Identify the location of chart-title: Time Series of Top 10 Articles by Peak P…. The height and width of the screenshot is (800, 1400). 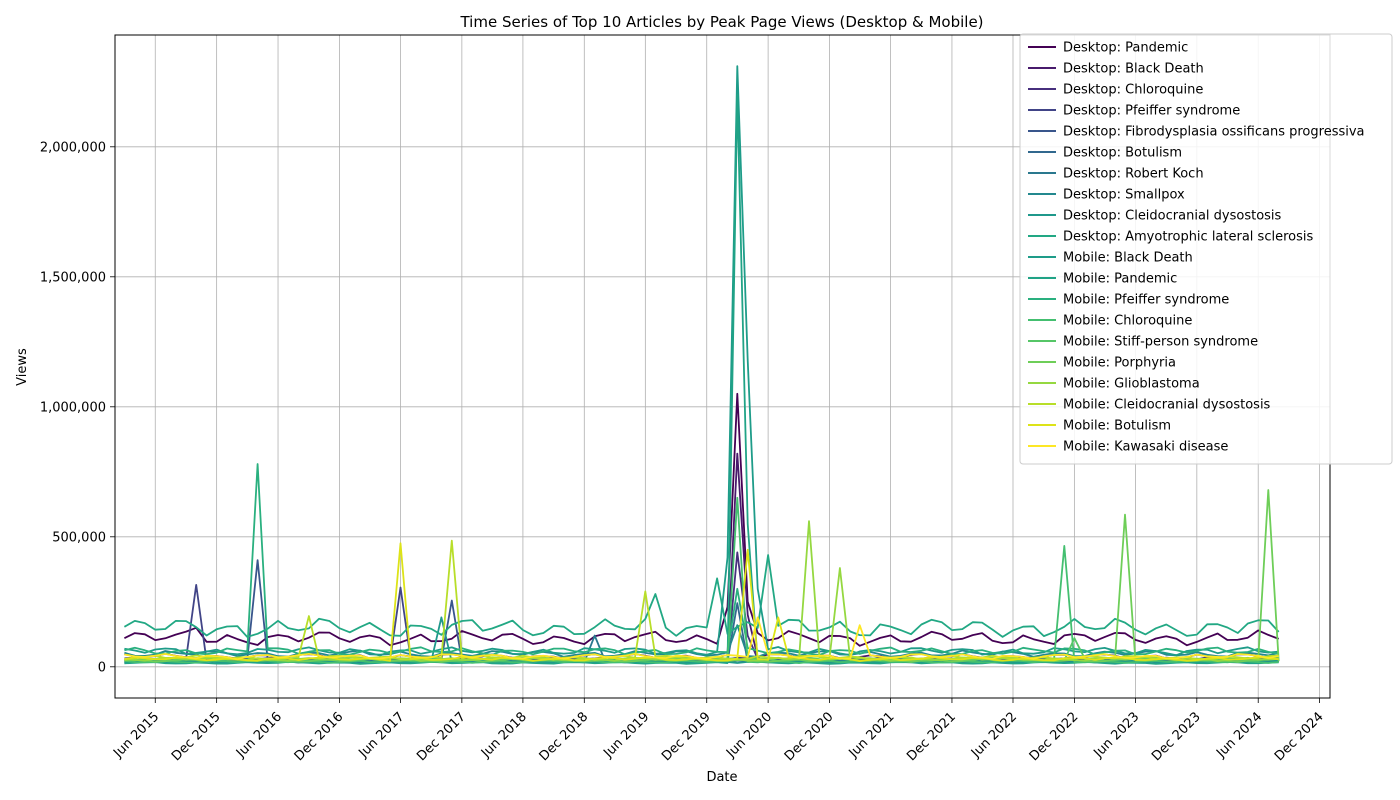
(721, 22).